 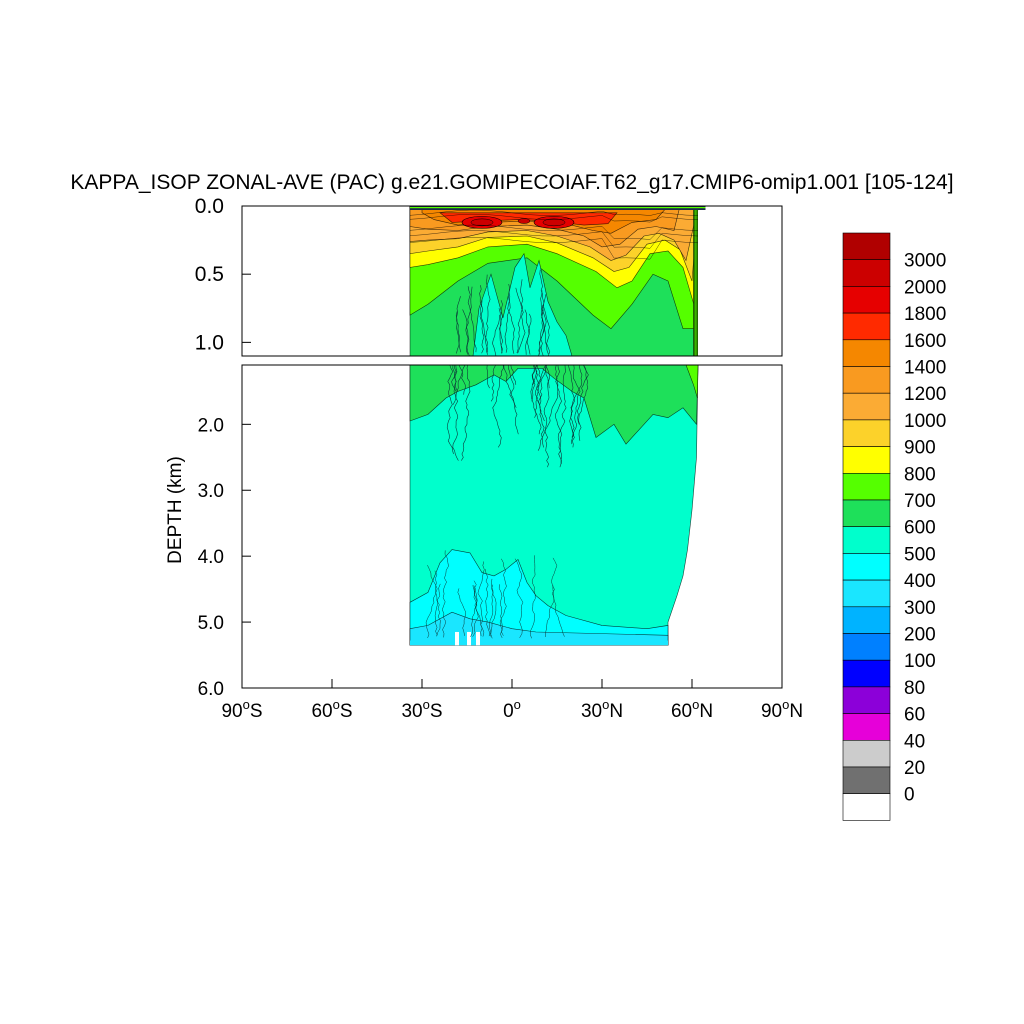 I want to click on colorbar-label-11: 500, so click(x=920, y=554).